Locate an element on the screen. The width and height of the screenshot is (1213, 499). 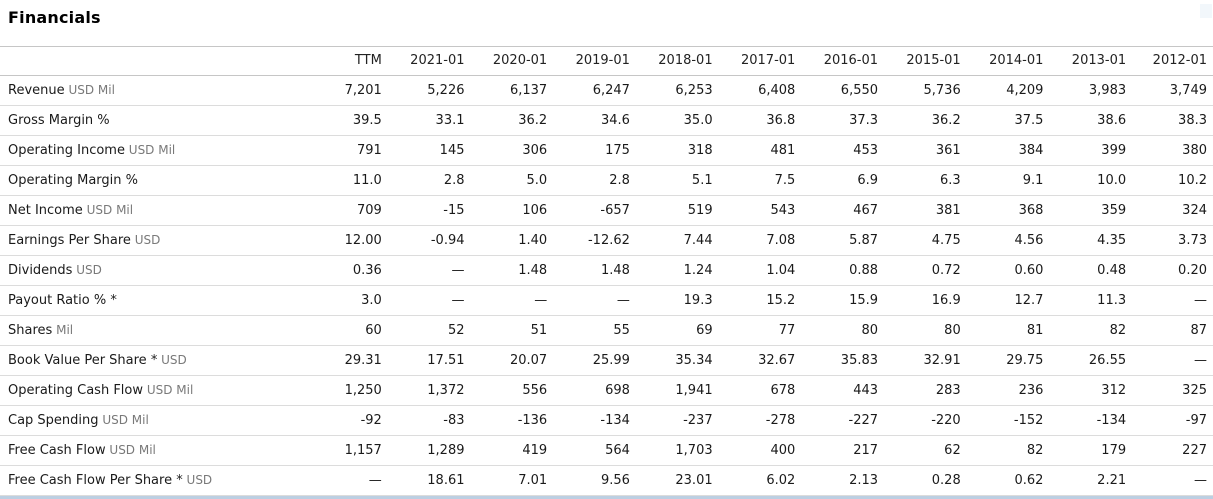
column-header: 2018-01 is located at coordinates (675, 61).